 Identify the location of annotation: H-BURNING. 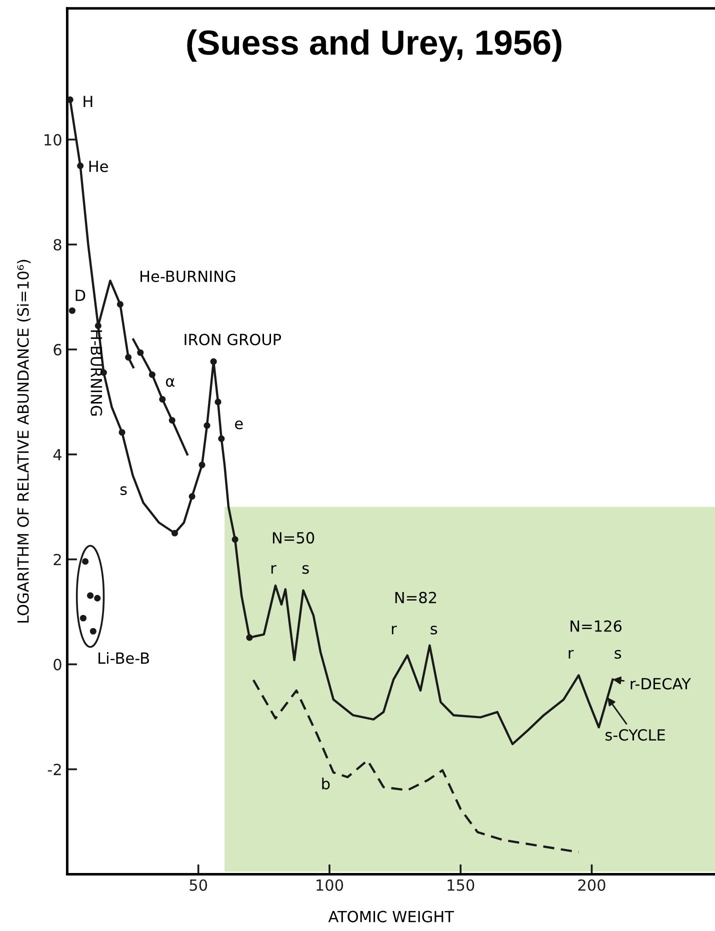
(96, 373).